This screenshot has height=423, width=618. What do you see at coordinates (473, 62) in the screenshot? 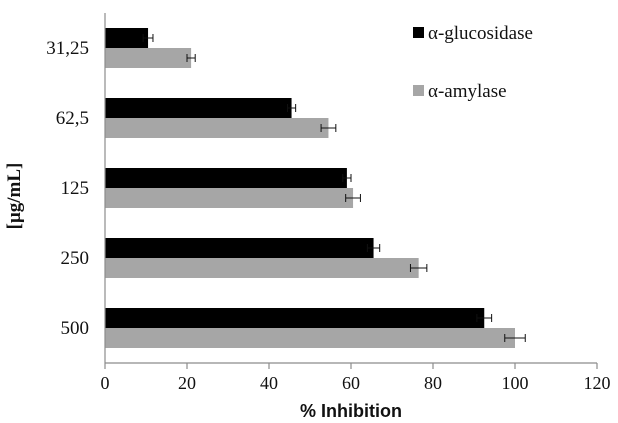
I see `legend: α-glucosidase α-amylase` at bounding box center [473, 62].